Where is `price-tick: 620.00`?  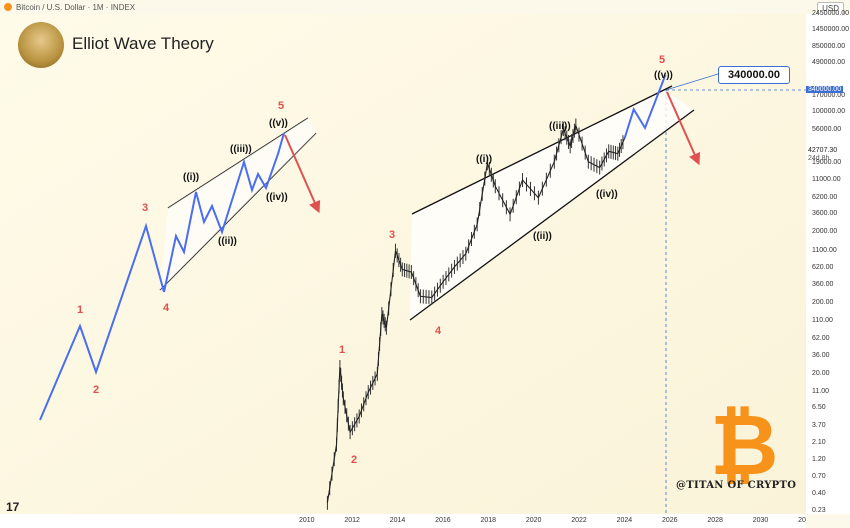
price-tick: 620.00 is located at coordinates (823, 268).